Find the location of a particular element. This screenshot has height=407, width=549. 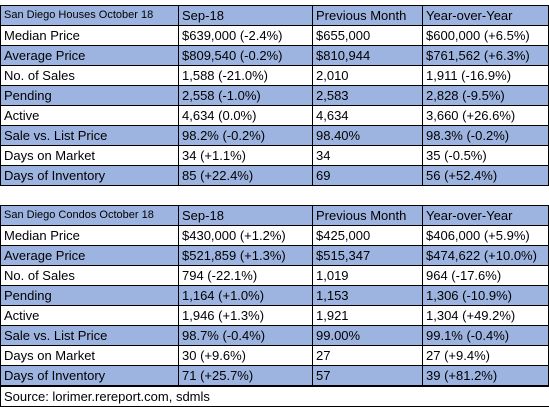

cell: 2,828 (-9.5%) is located at coordinates (485, 95).